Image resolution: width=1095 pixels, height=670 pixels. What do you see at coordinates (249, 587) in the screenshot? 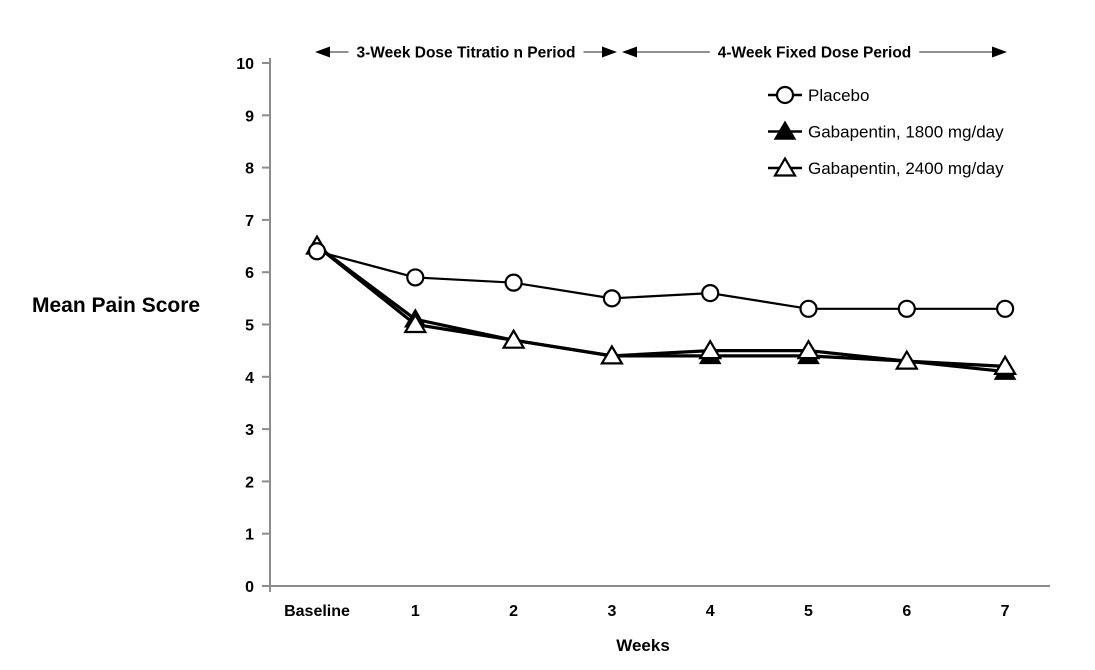
I see `y-tick-label: 0` at bounding box center [249, 587].